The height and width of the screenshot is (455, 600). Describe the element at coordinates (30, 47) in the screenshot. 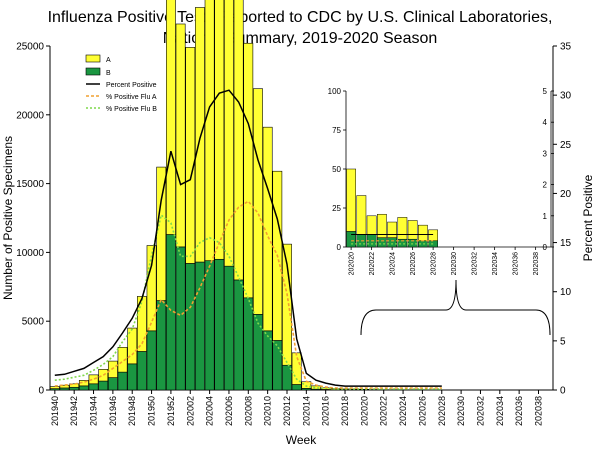

I see `left-tick-label: 25000` at that location.